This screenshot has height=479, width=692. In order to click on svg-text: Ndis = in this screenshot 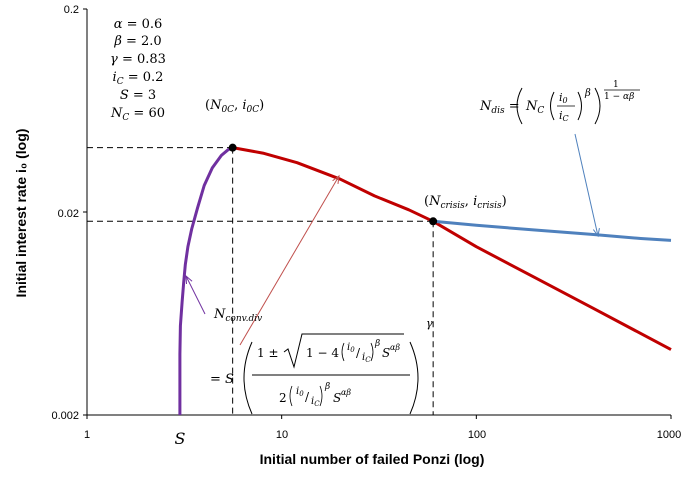, I will do `click(499, 107)`.